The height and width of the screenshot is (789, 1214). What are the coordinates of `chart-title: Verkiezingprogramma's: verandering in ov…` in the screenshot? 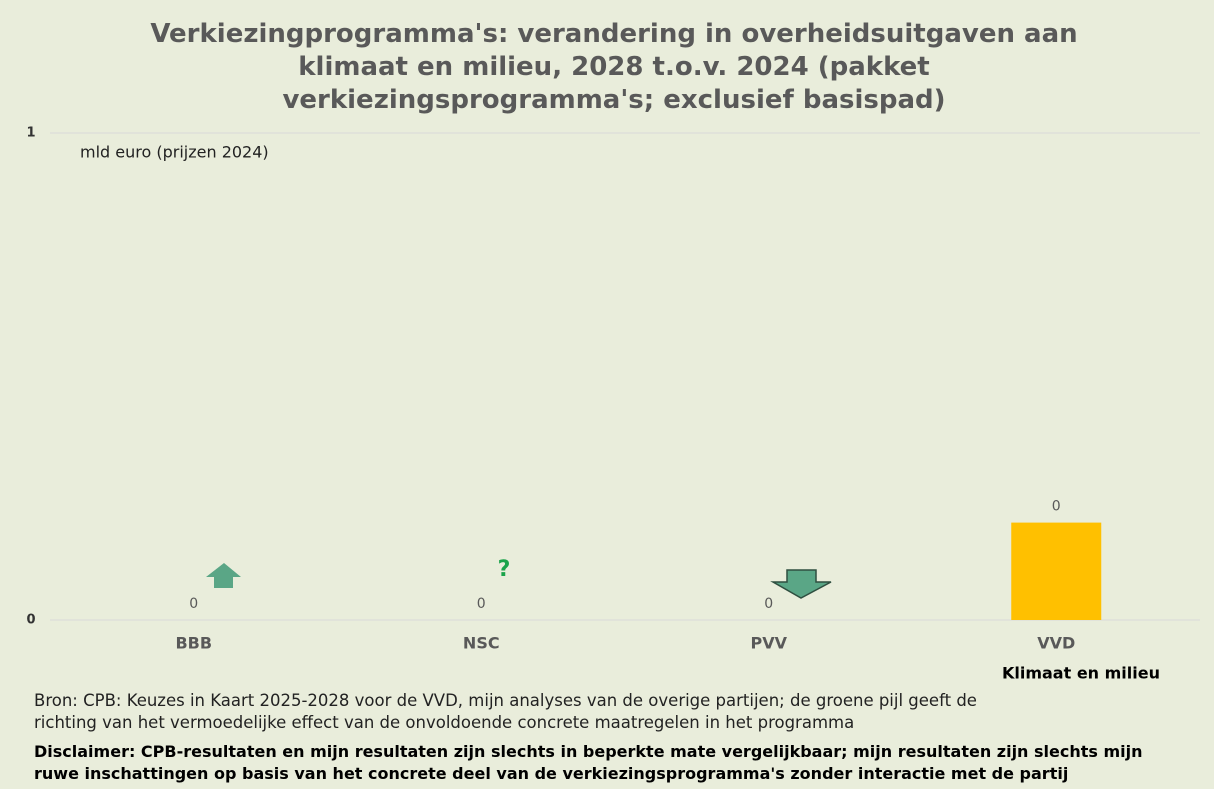 It's located at (614, 67).